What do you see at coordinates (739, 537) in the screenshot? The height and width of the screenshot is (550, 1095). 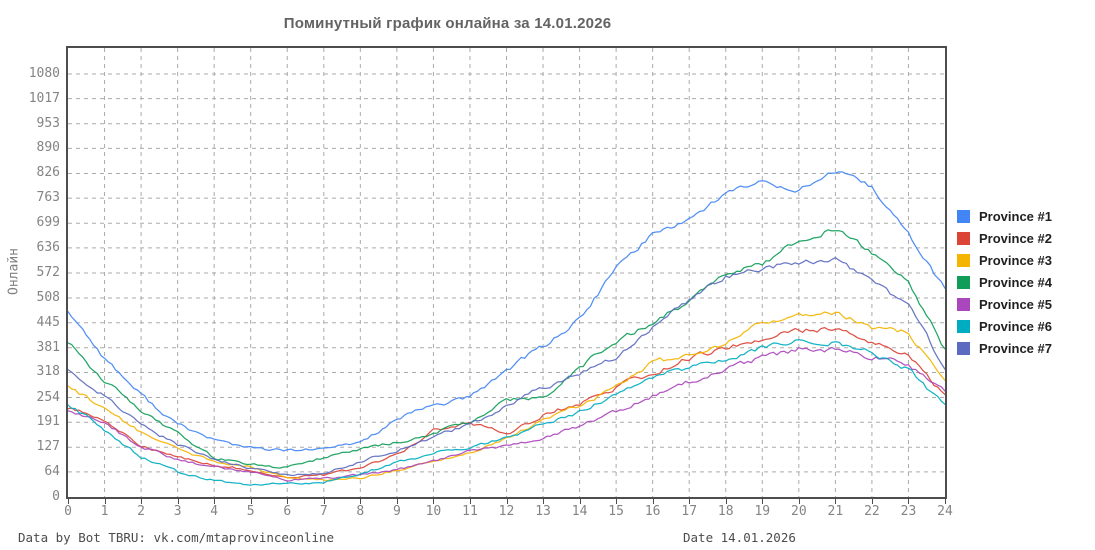 I see `footer-date: Date 14.01.2026` at bounding box center [739, 537].